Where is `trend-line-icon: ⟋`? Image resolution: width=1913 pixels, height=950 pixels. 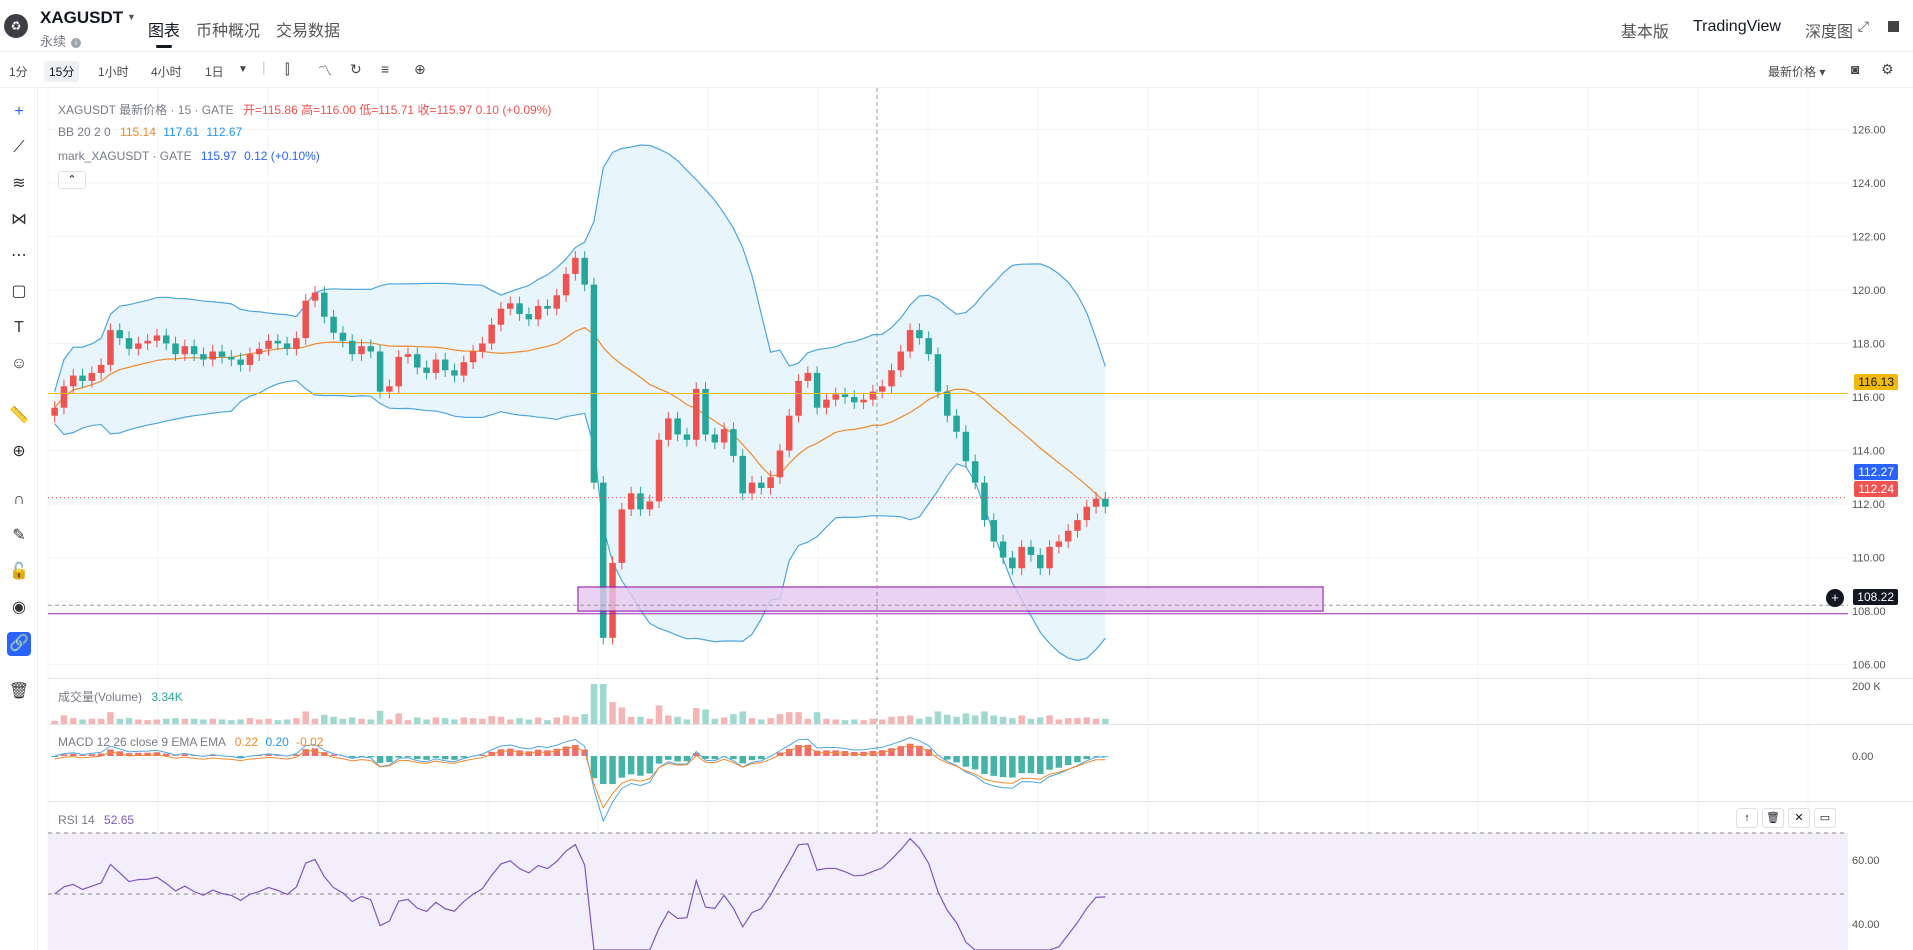
trend-line-icon: ⟋ is located at coordinates (19, 147).